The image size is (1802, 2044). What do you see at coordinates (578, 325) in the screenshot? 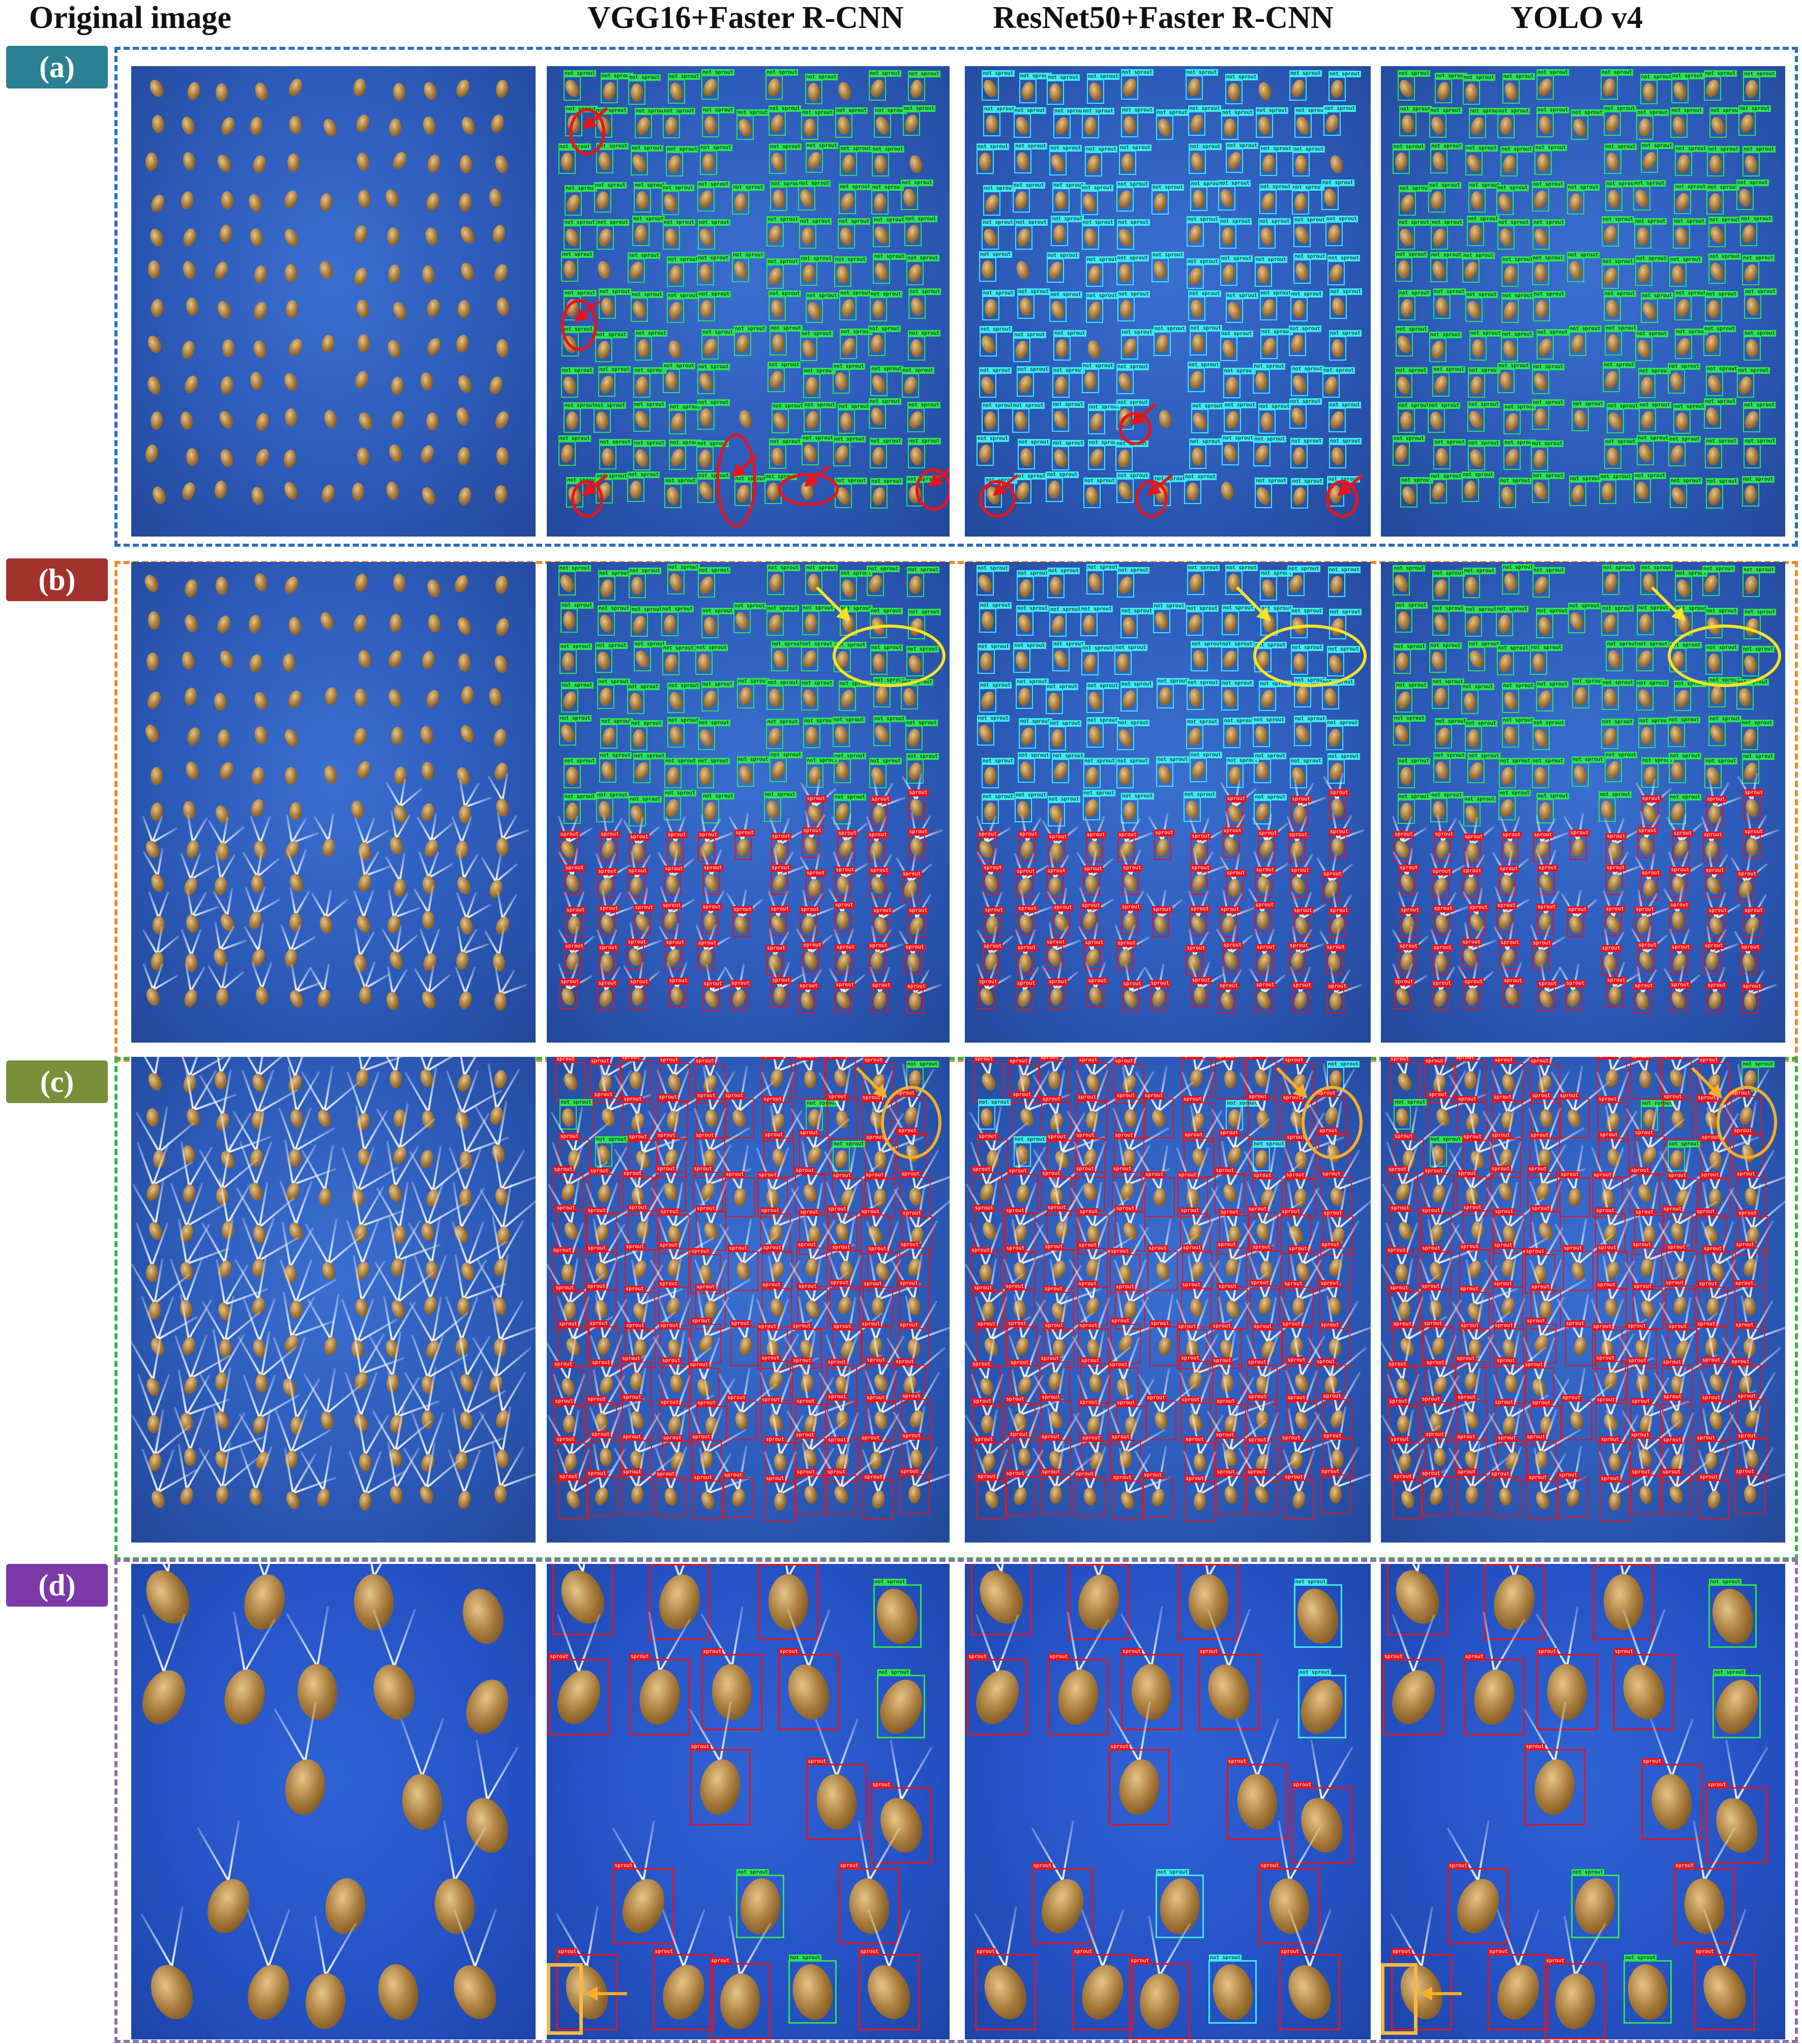
I see `missed-detection-ellipse` at bounding box center [578, 325].